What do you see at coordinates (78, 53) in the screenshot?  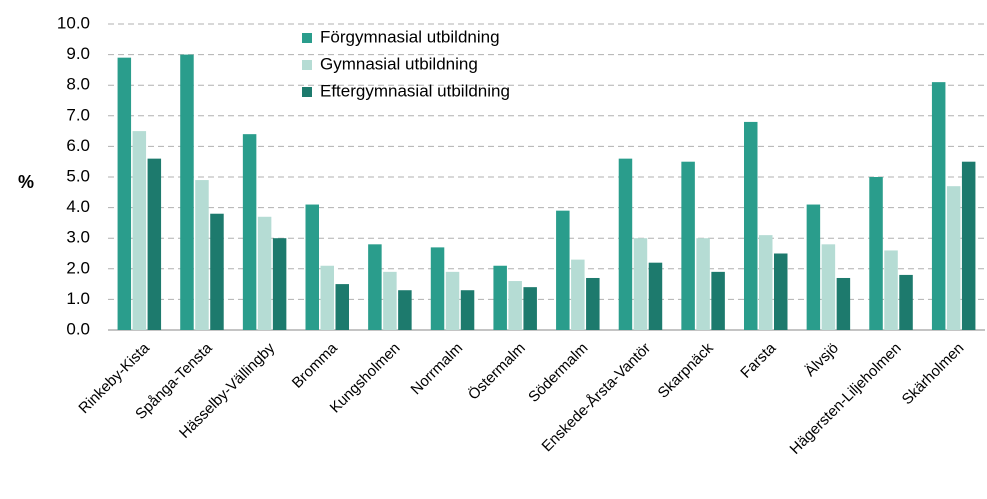 I see `y-tick-label: 9.0` at bounding box center [78, 53].